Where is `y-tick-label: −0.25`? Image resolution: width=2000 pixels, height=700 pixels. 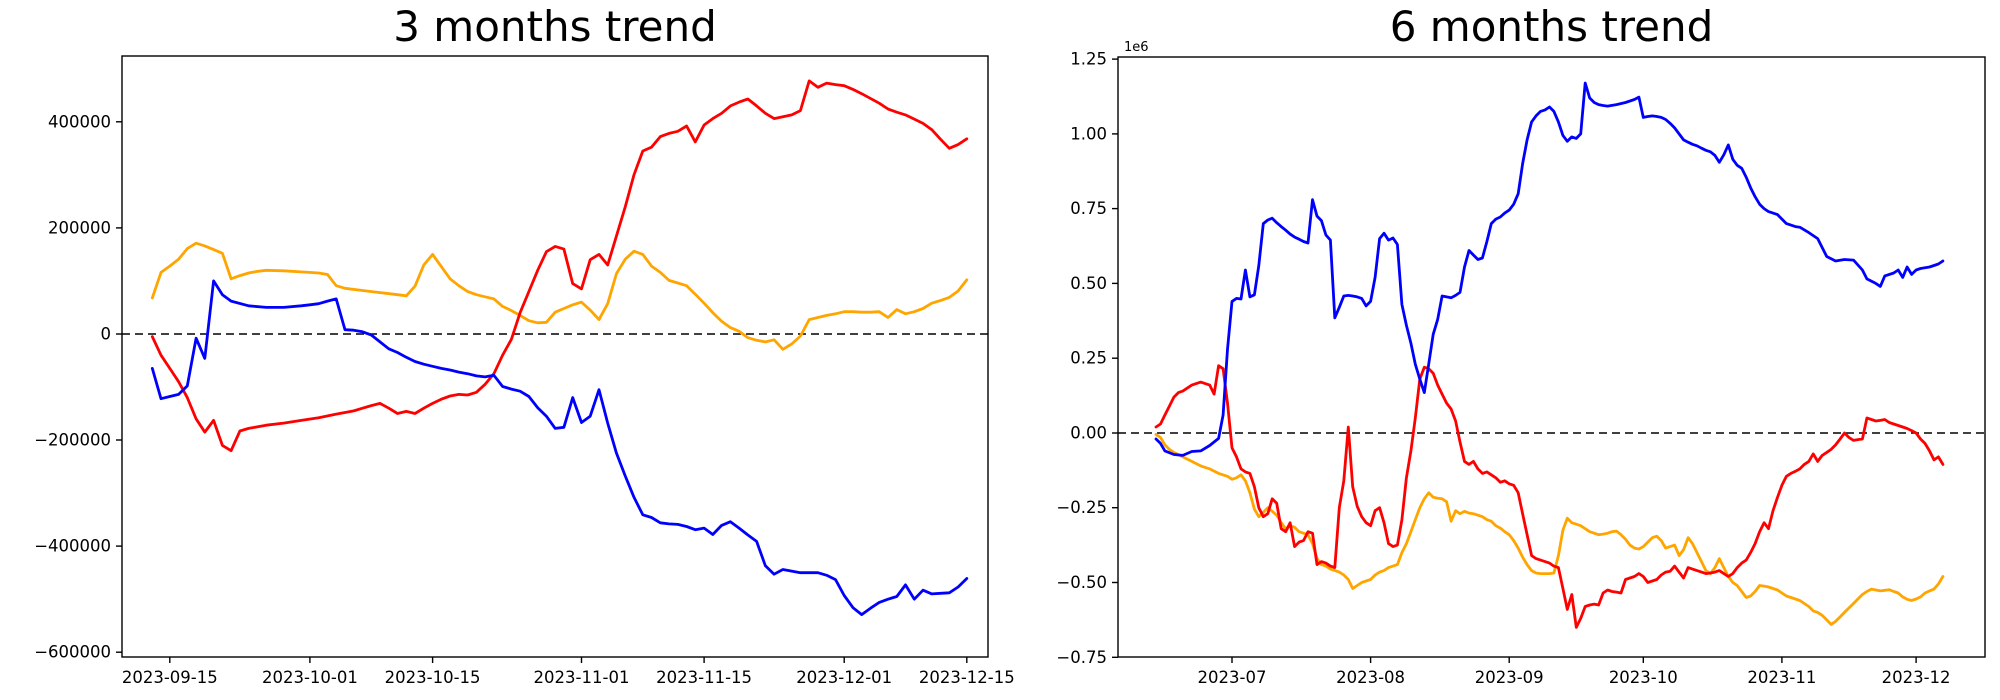 y-tick-label: −0.25 is located at coordinates (1081, 507).